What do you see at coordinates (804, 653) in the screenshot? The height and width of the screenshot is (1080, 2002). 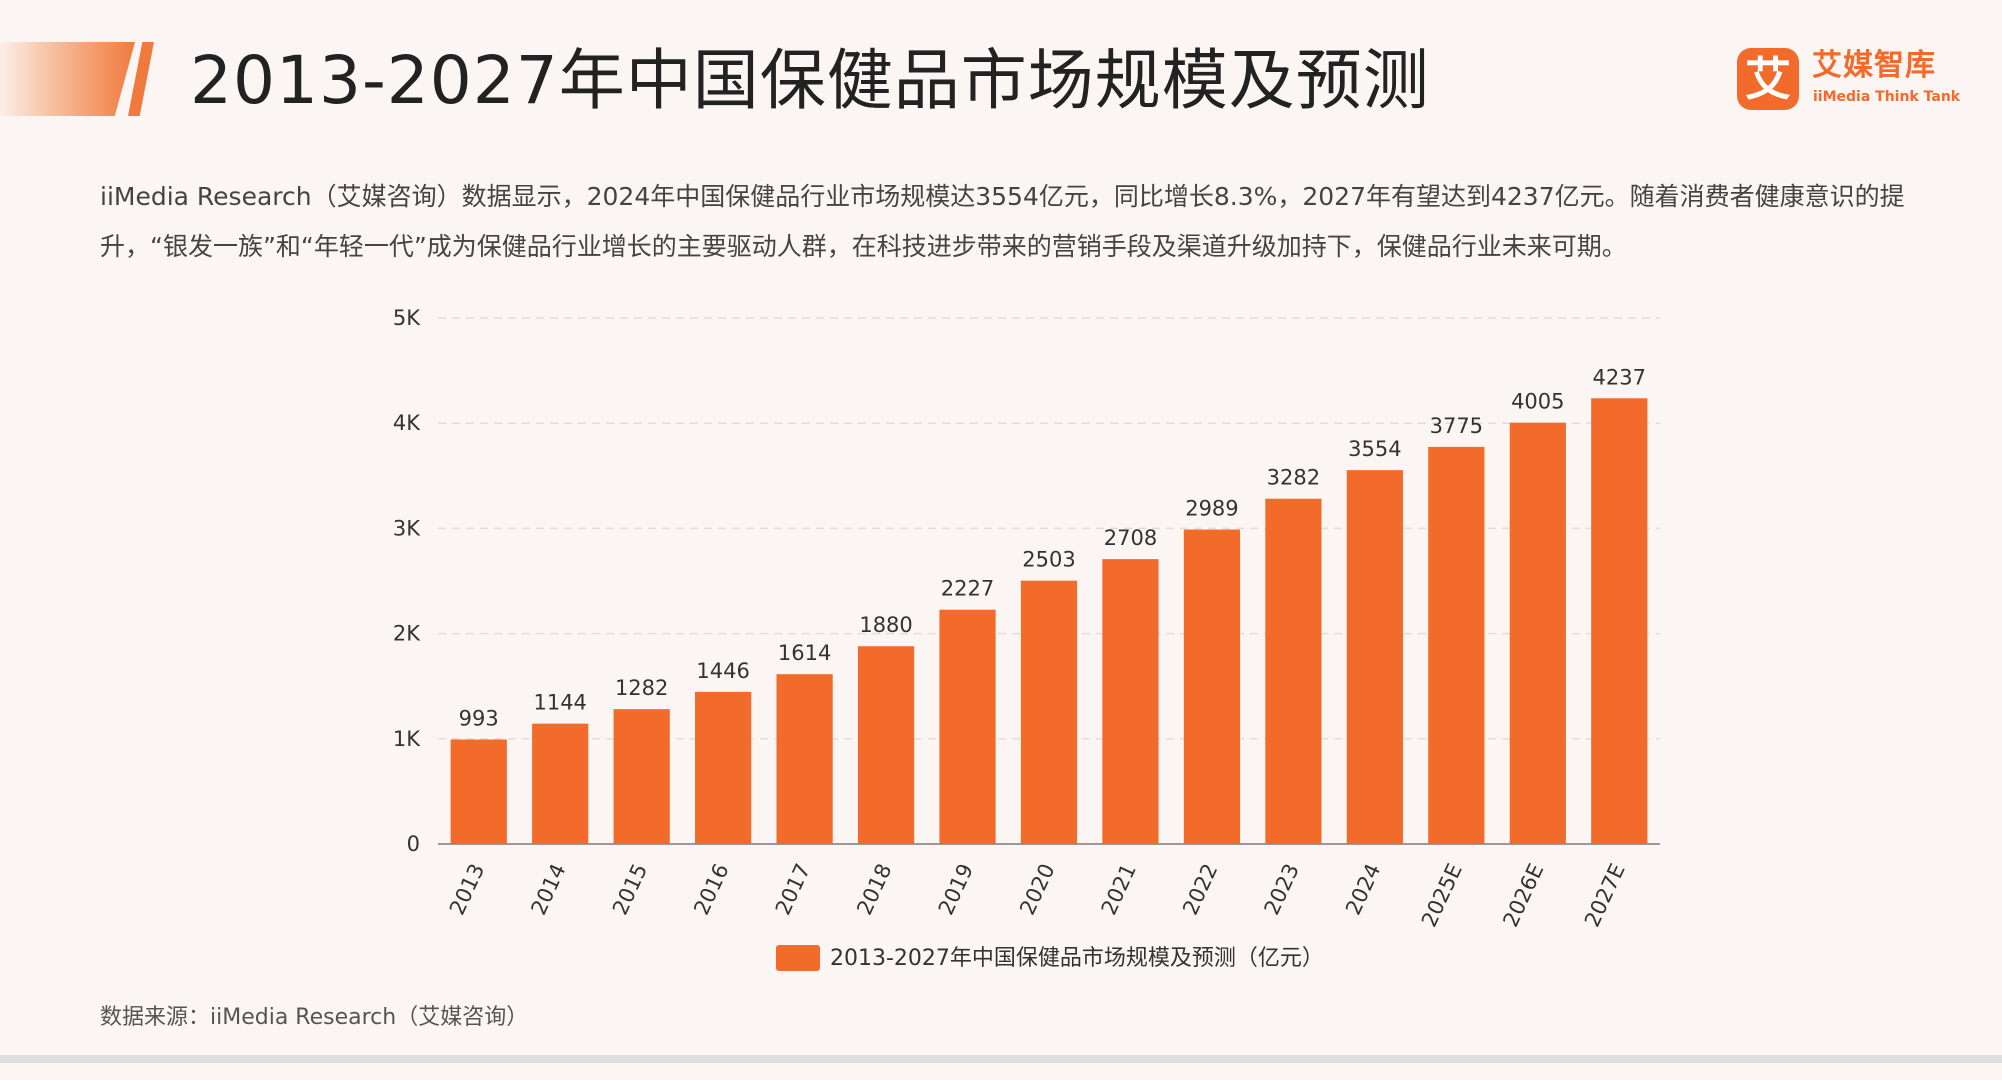 I see `bar-value-label: 1614` at bounding box center [804, 653].